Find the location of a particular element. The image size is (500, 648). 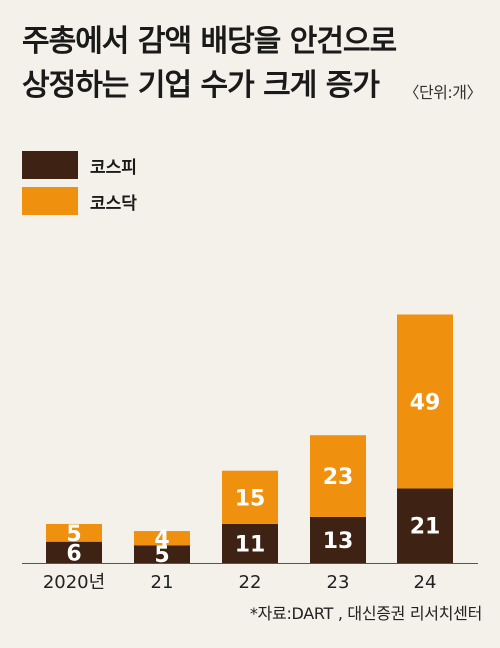

data-label-kosdaq-0: 5 is located at coordinates (73, 534).